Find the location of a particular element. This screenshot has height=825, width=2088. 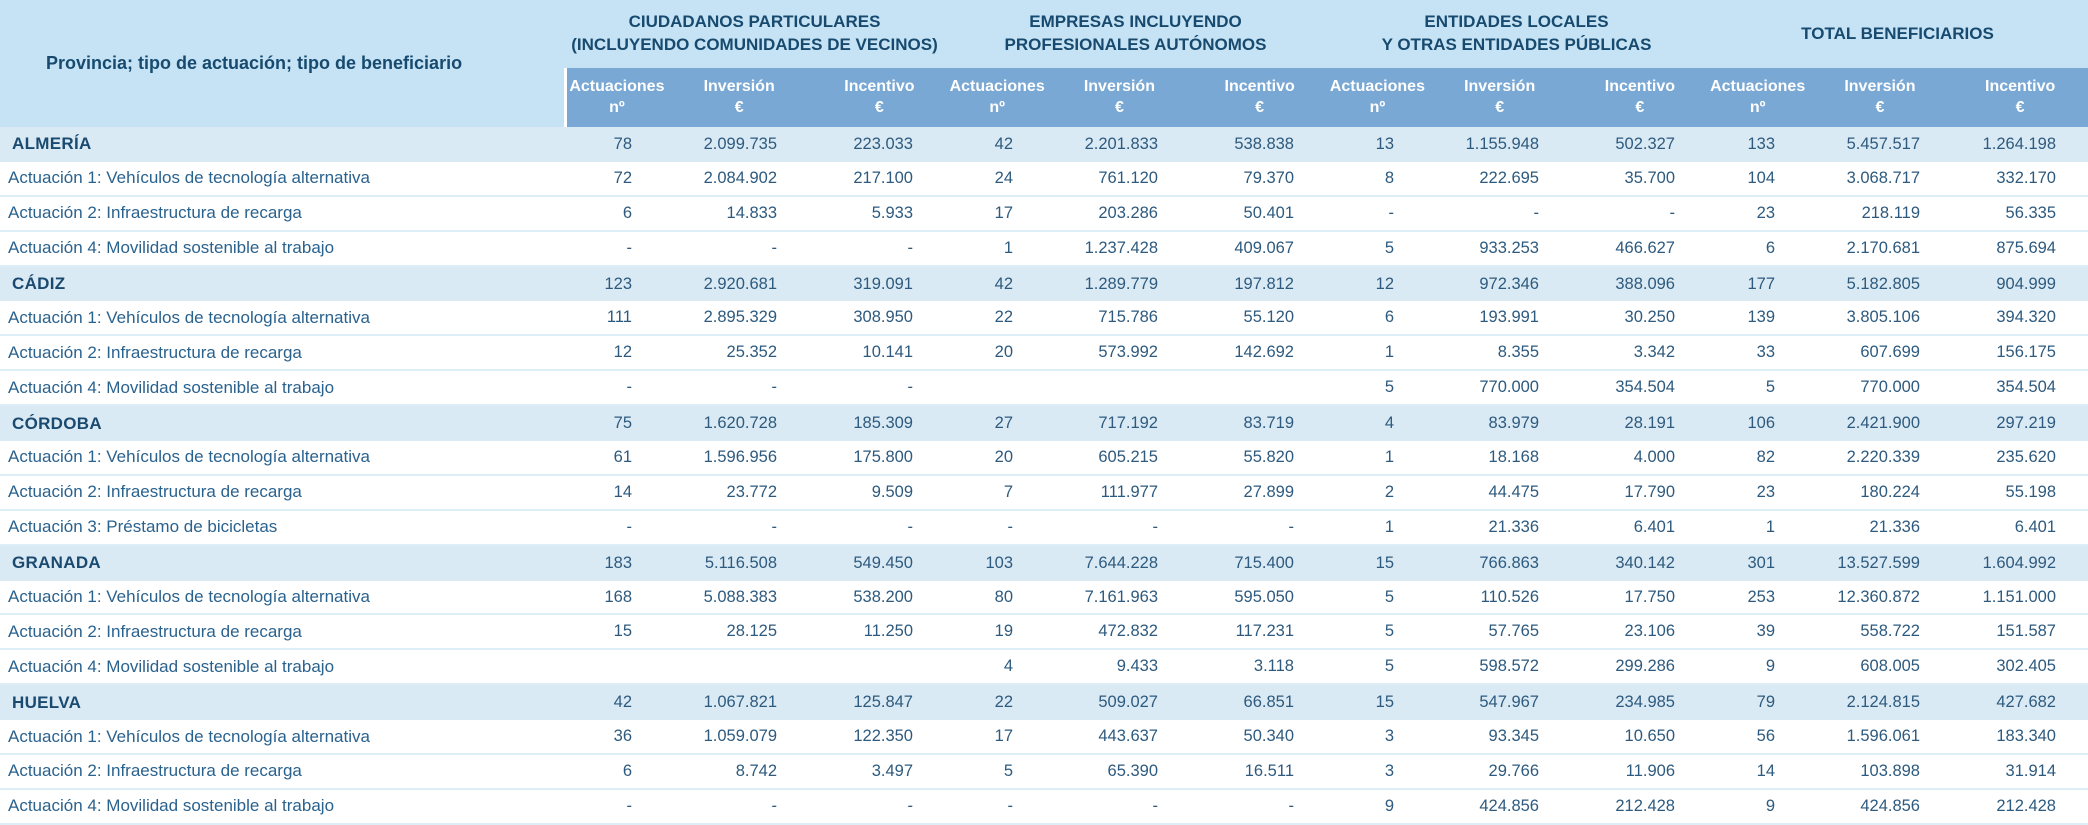

value-cell: 193.991 is located at coordinates (1509, 317).